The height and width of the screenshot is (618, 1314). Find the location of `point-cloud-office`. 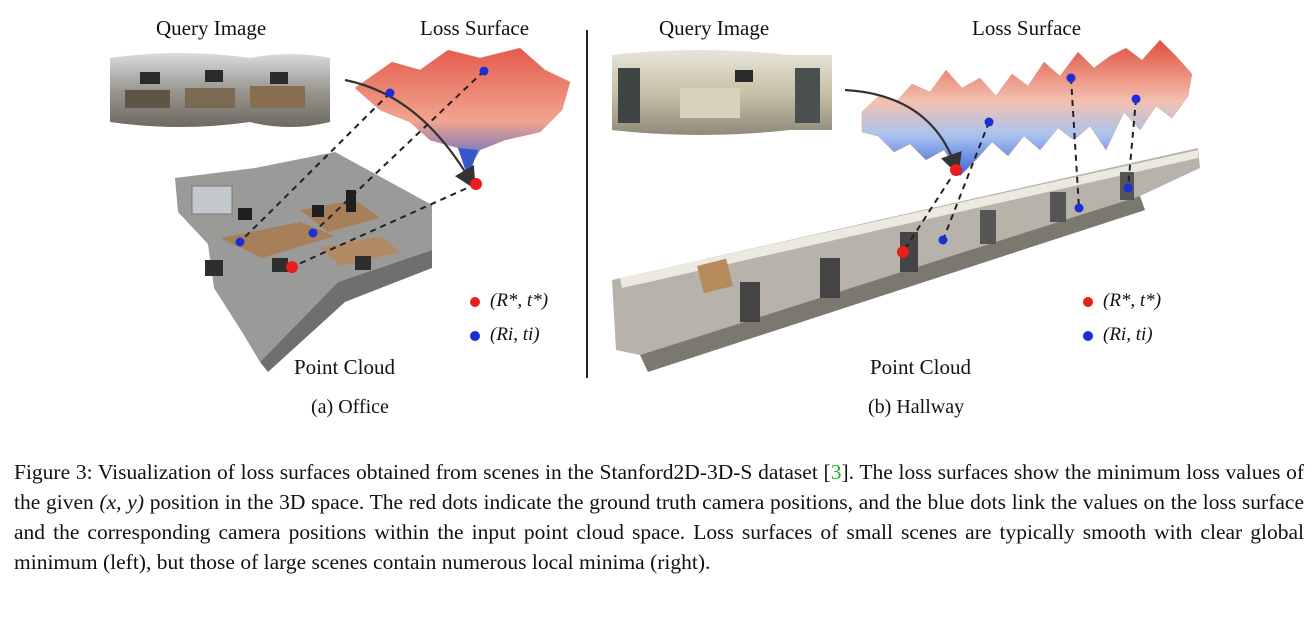

point-cloud-office is located at coordinates (303, 262).